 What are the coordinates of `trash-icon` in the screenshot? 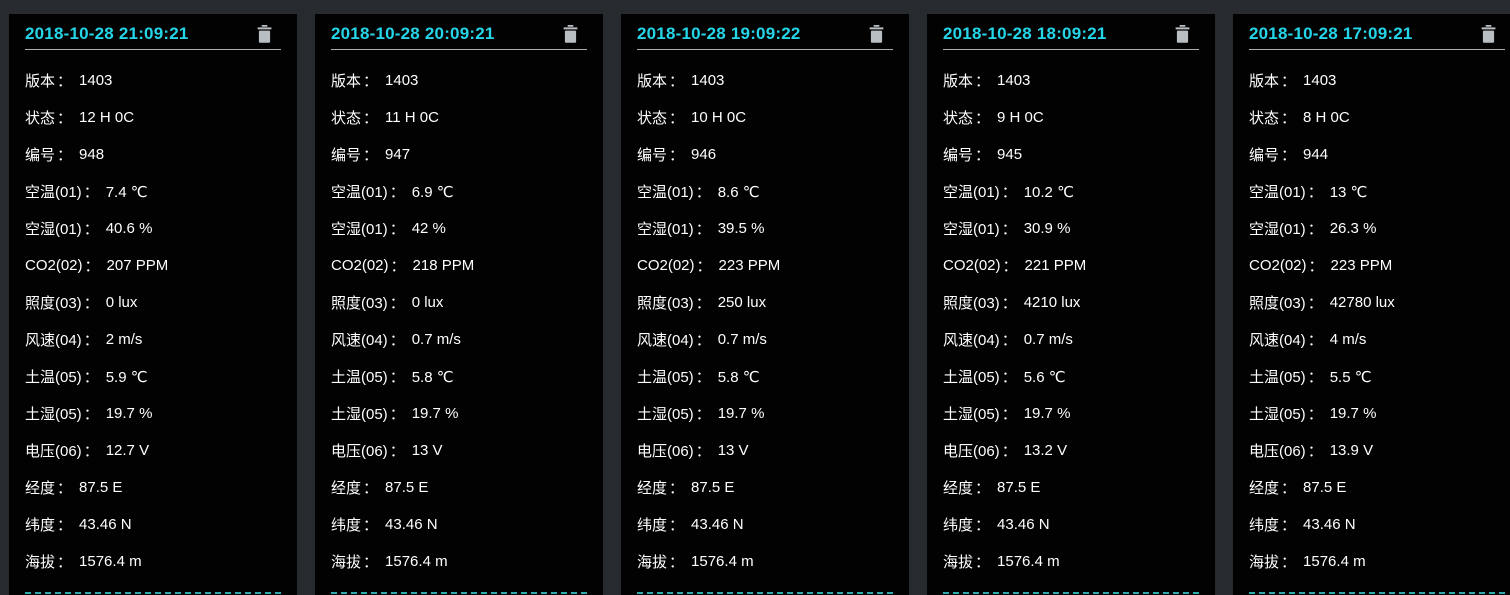 It's located at (1182, 35).